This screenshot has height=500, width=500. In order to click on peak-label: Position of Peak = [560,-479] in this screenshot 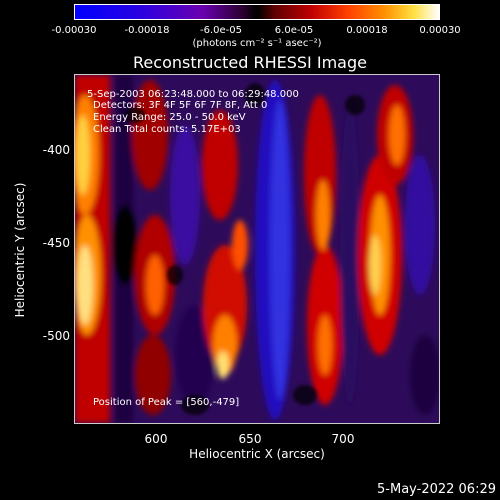, I will do `click(166, 402)`.